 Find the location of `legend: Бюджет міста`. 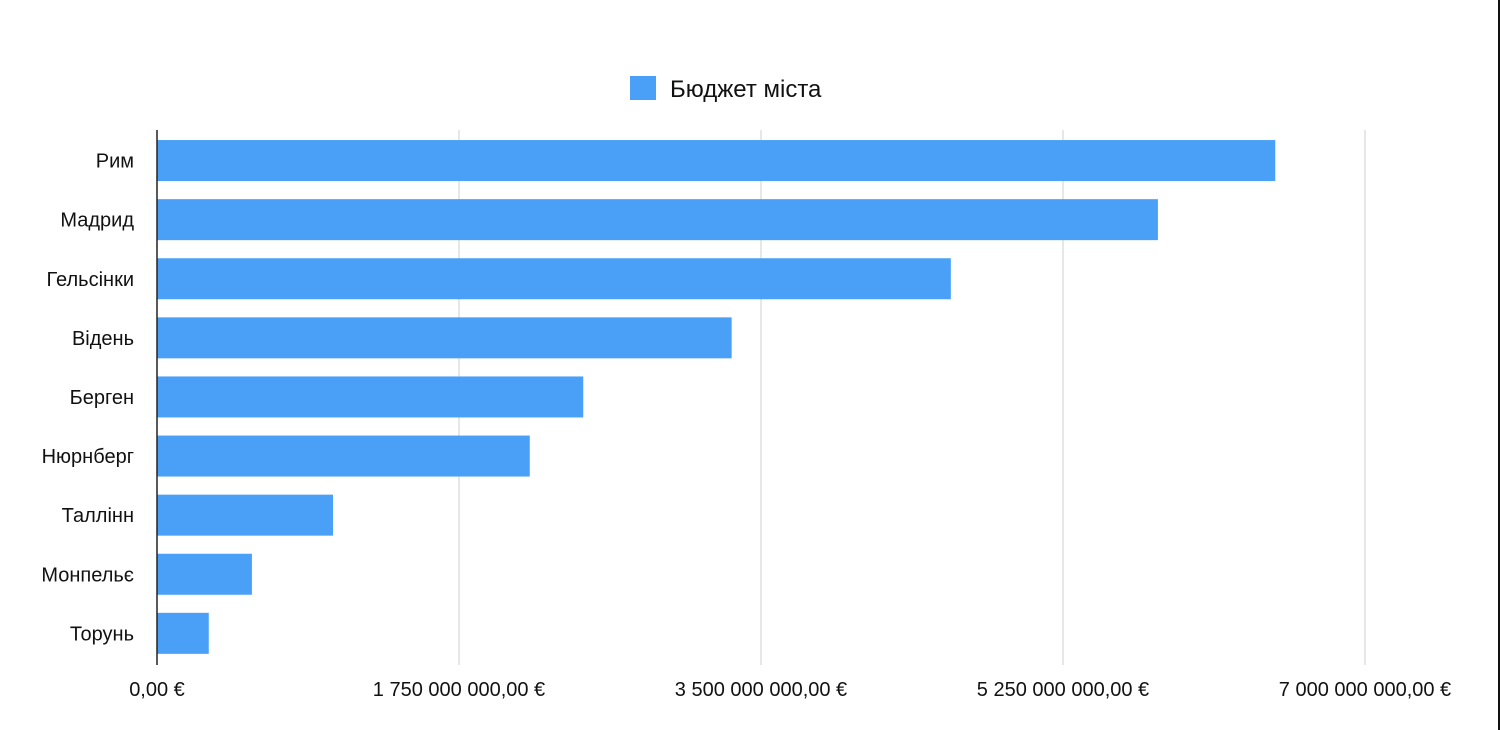

legend: Бюджет міста is located at coordinates (726, 89).